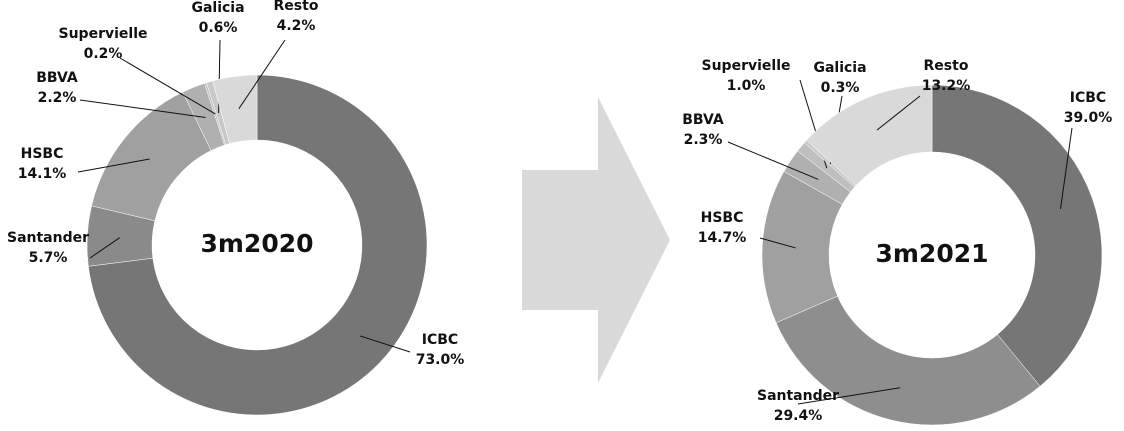  Describe the element at coordinates (48, 258) in the screenshot. I see `slice-value: 5.7%` at that location.